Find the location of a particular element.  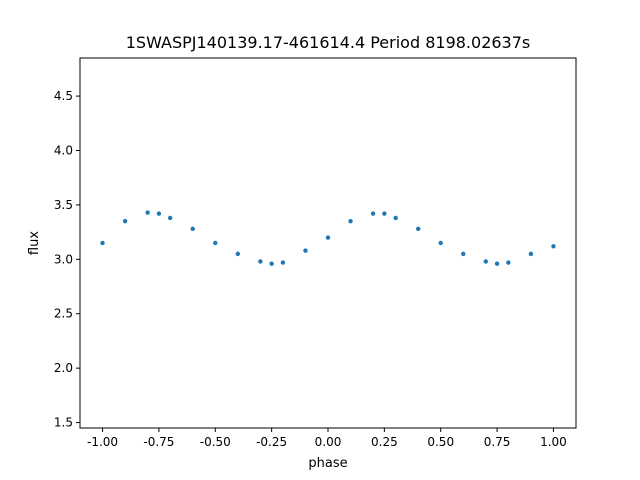

y-tick-label: 4.5 is located at coordinates (63, 96).